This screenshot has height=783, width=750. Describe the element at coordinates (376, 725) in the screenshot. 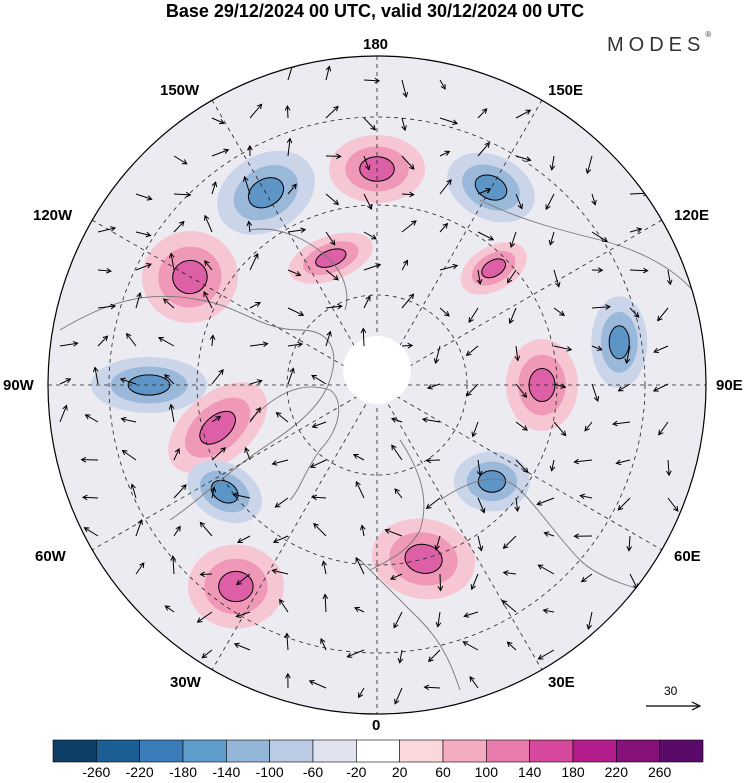

I see `lon-label-0: 0` at that location.